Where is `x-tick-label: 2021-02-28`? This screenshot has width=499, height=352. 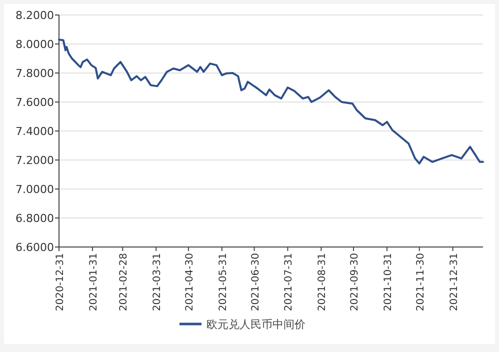
x-tick-label: 2021-02-28 is located at coordinates (124, 282).